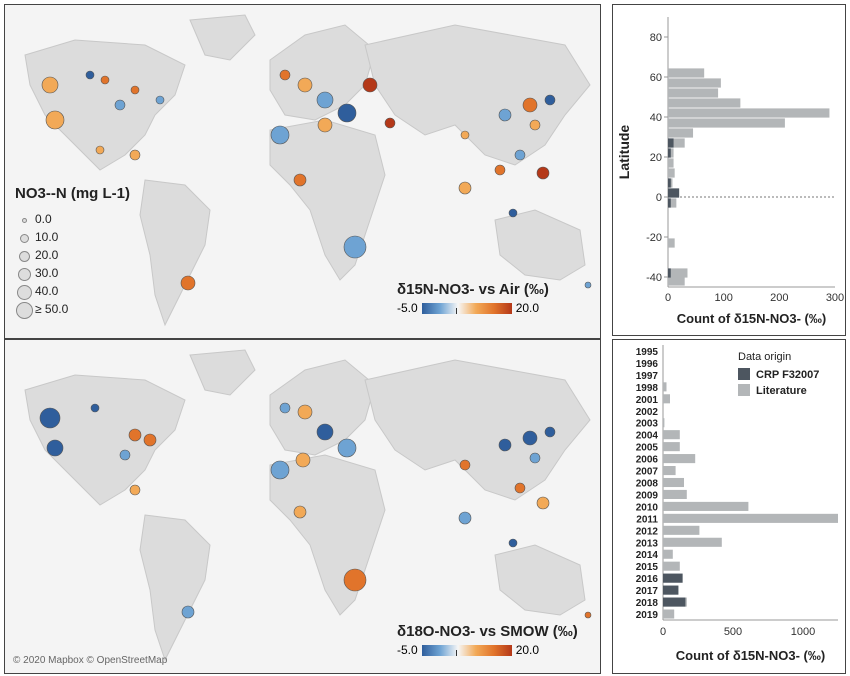 The height and width of the screenshot is (676, 850). Describe the element at coordinates (473, 289) in the screenshot. I see `colorbar-title: δ15N-NO3- vs Air (‰)` at that location.